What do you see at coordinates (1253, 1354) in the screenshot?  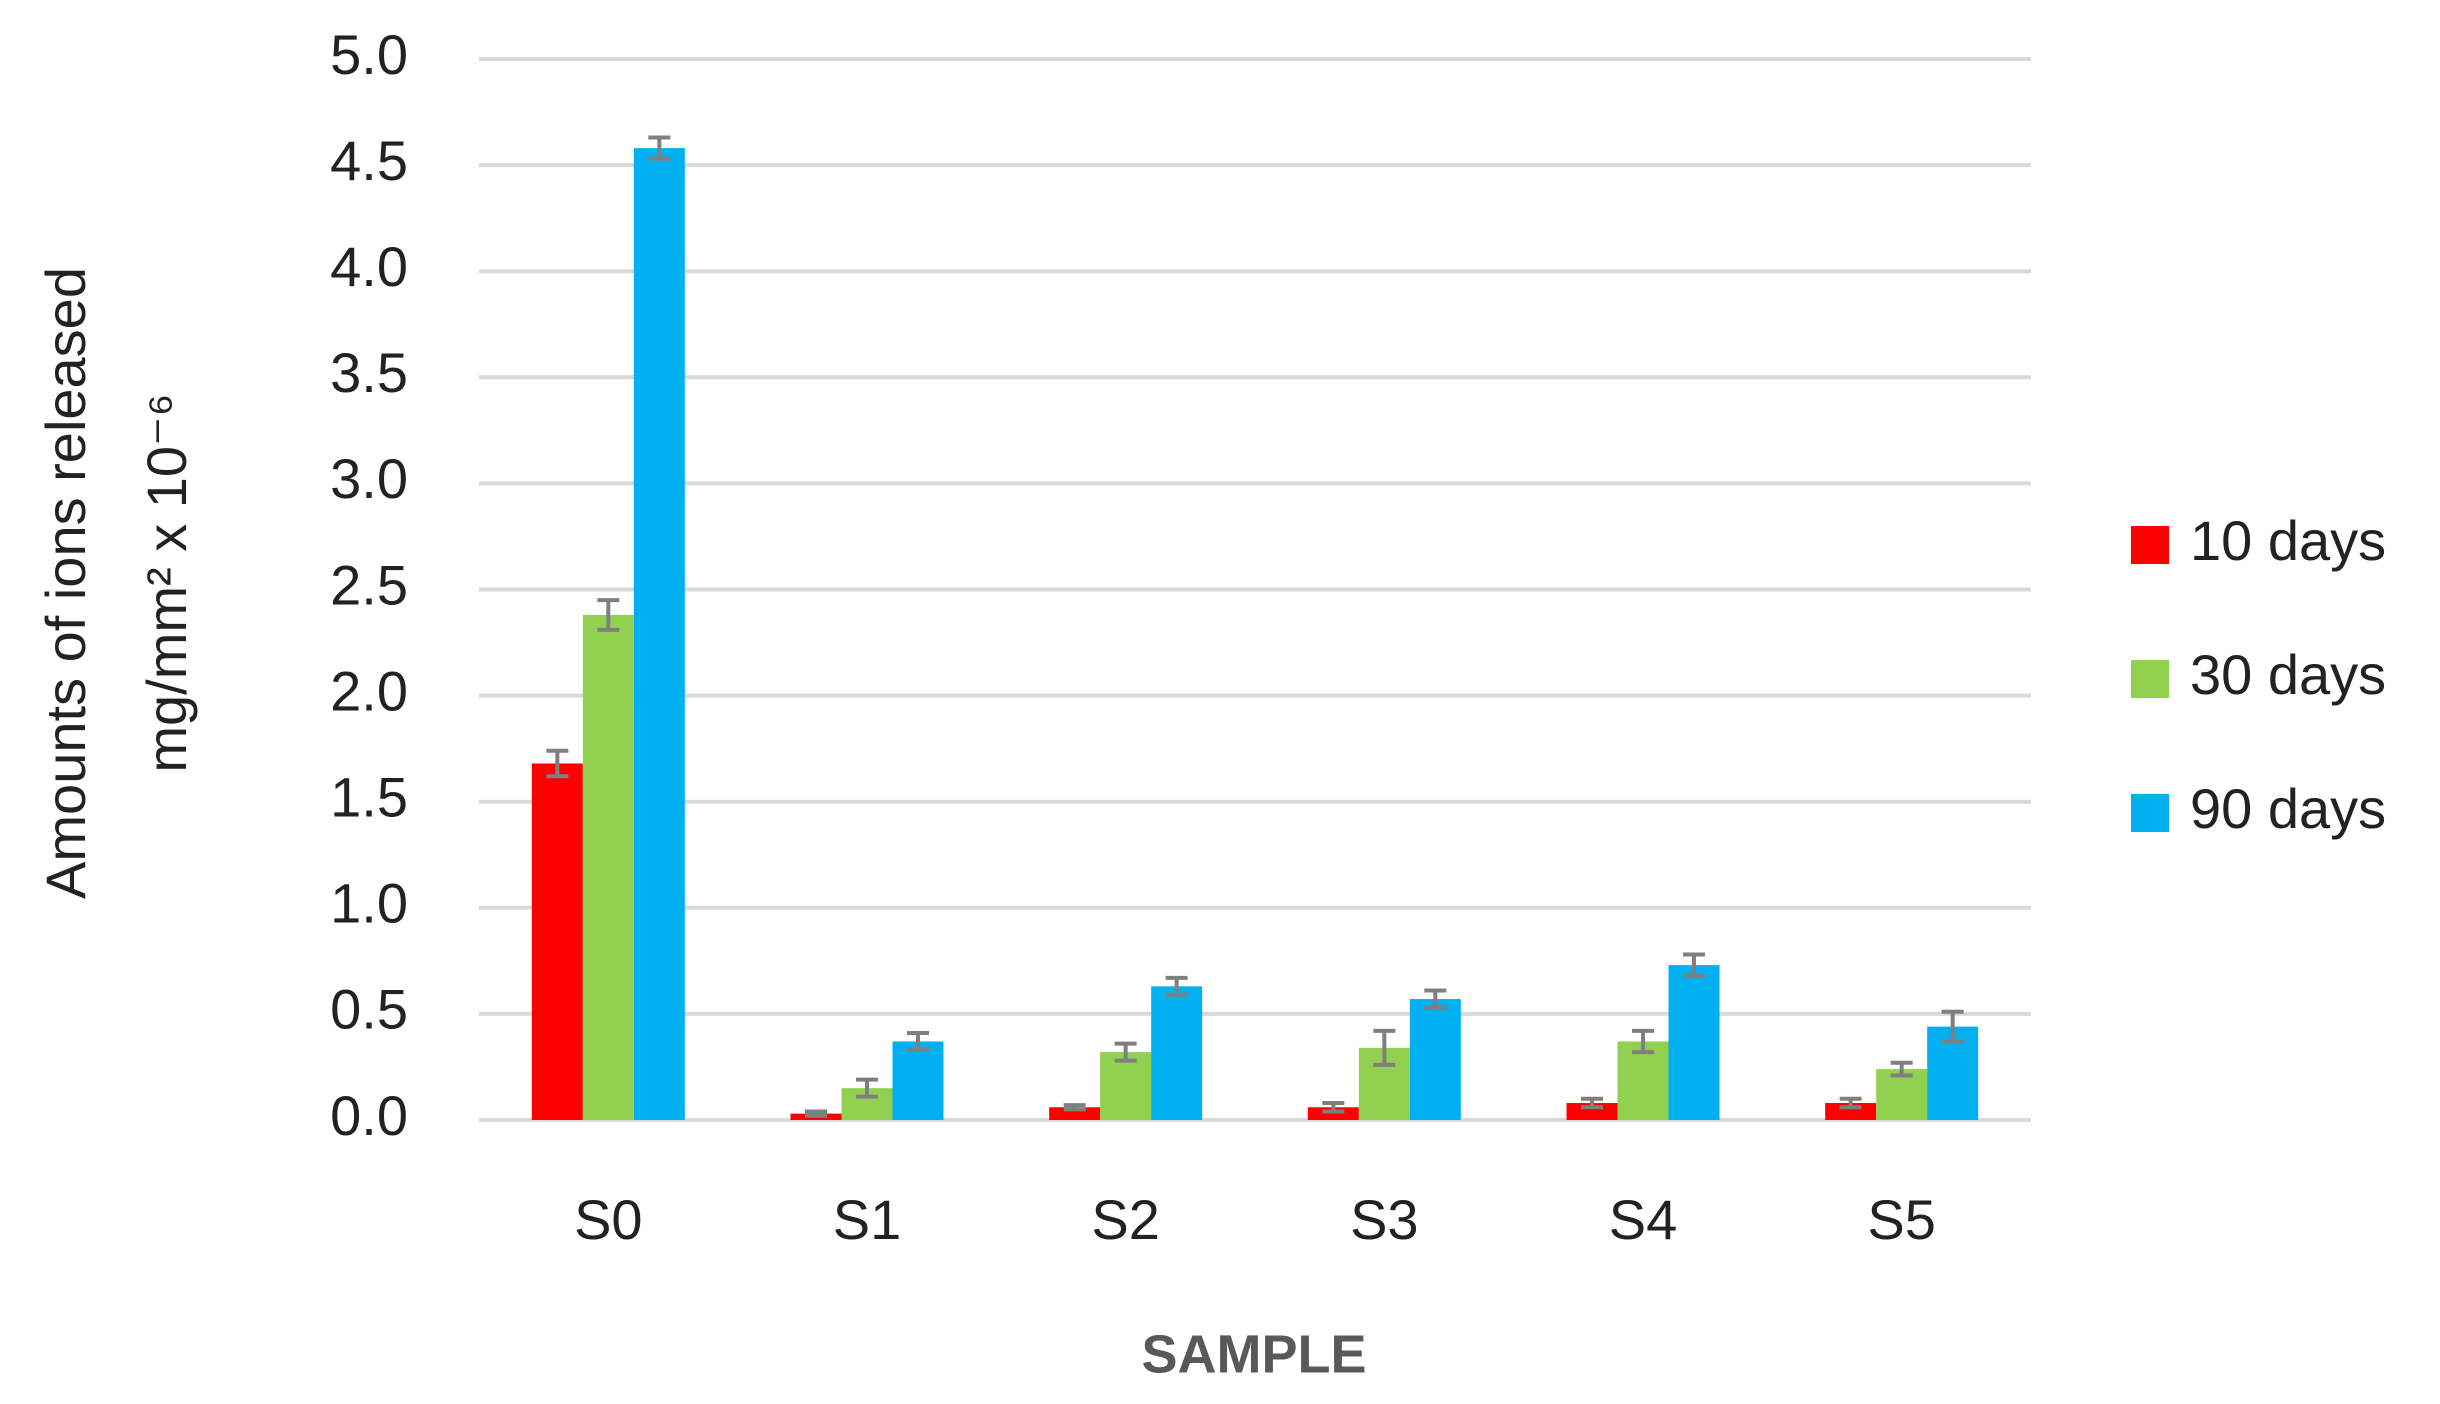 I see `x-axis-title: SAMPLE` at bounding box center [1253, 1354].